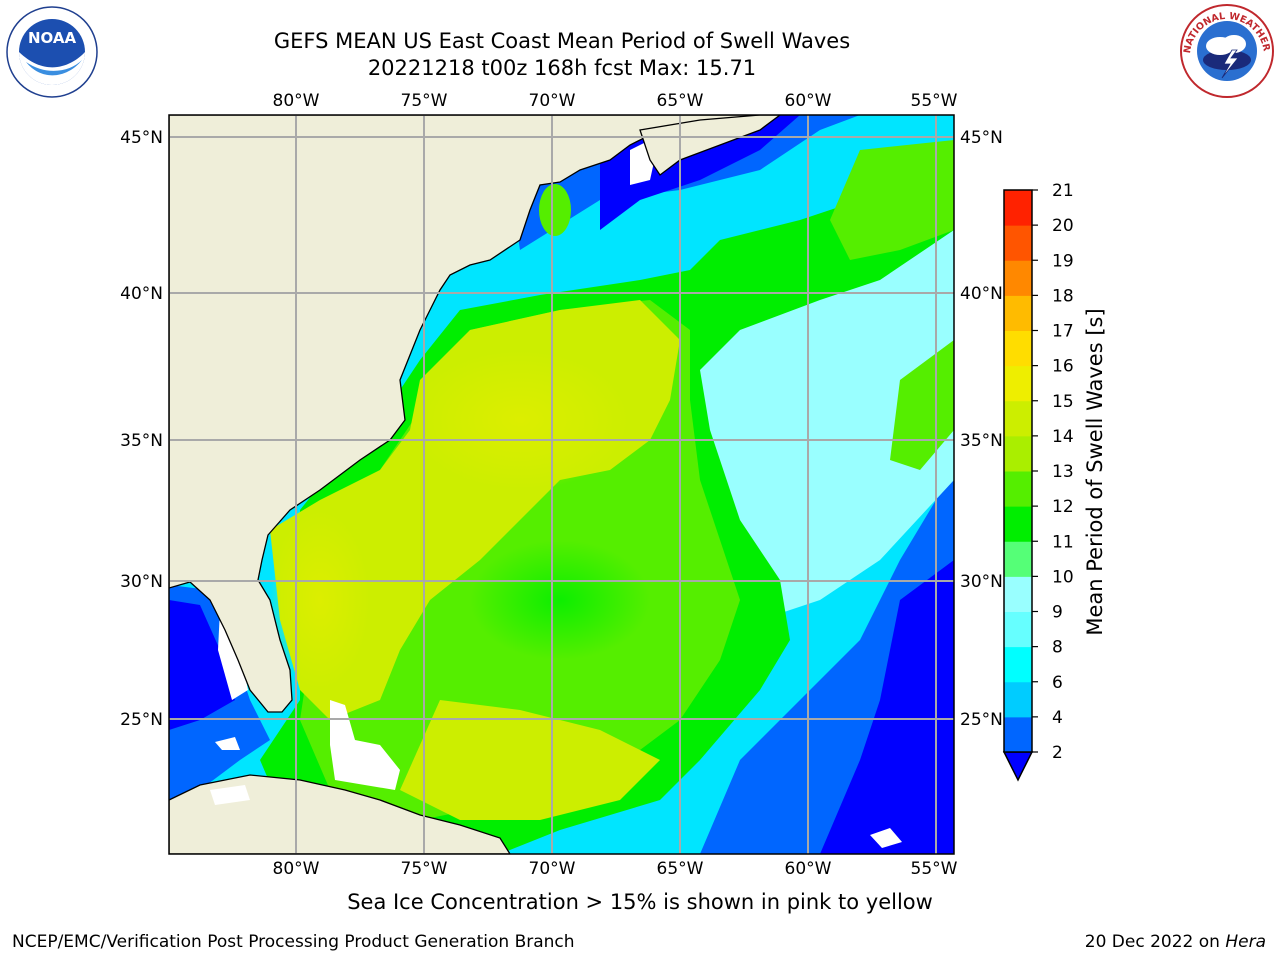 The height and width of the screenshot is (960, 1280). Describe the element at coordinates (520, 420) in the screenshot. I see `field-yellow-peak` at that location.